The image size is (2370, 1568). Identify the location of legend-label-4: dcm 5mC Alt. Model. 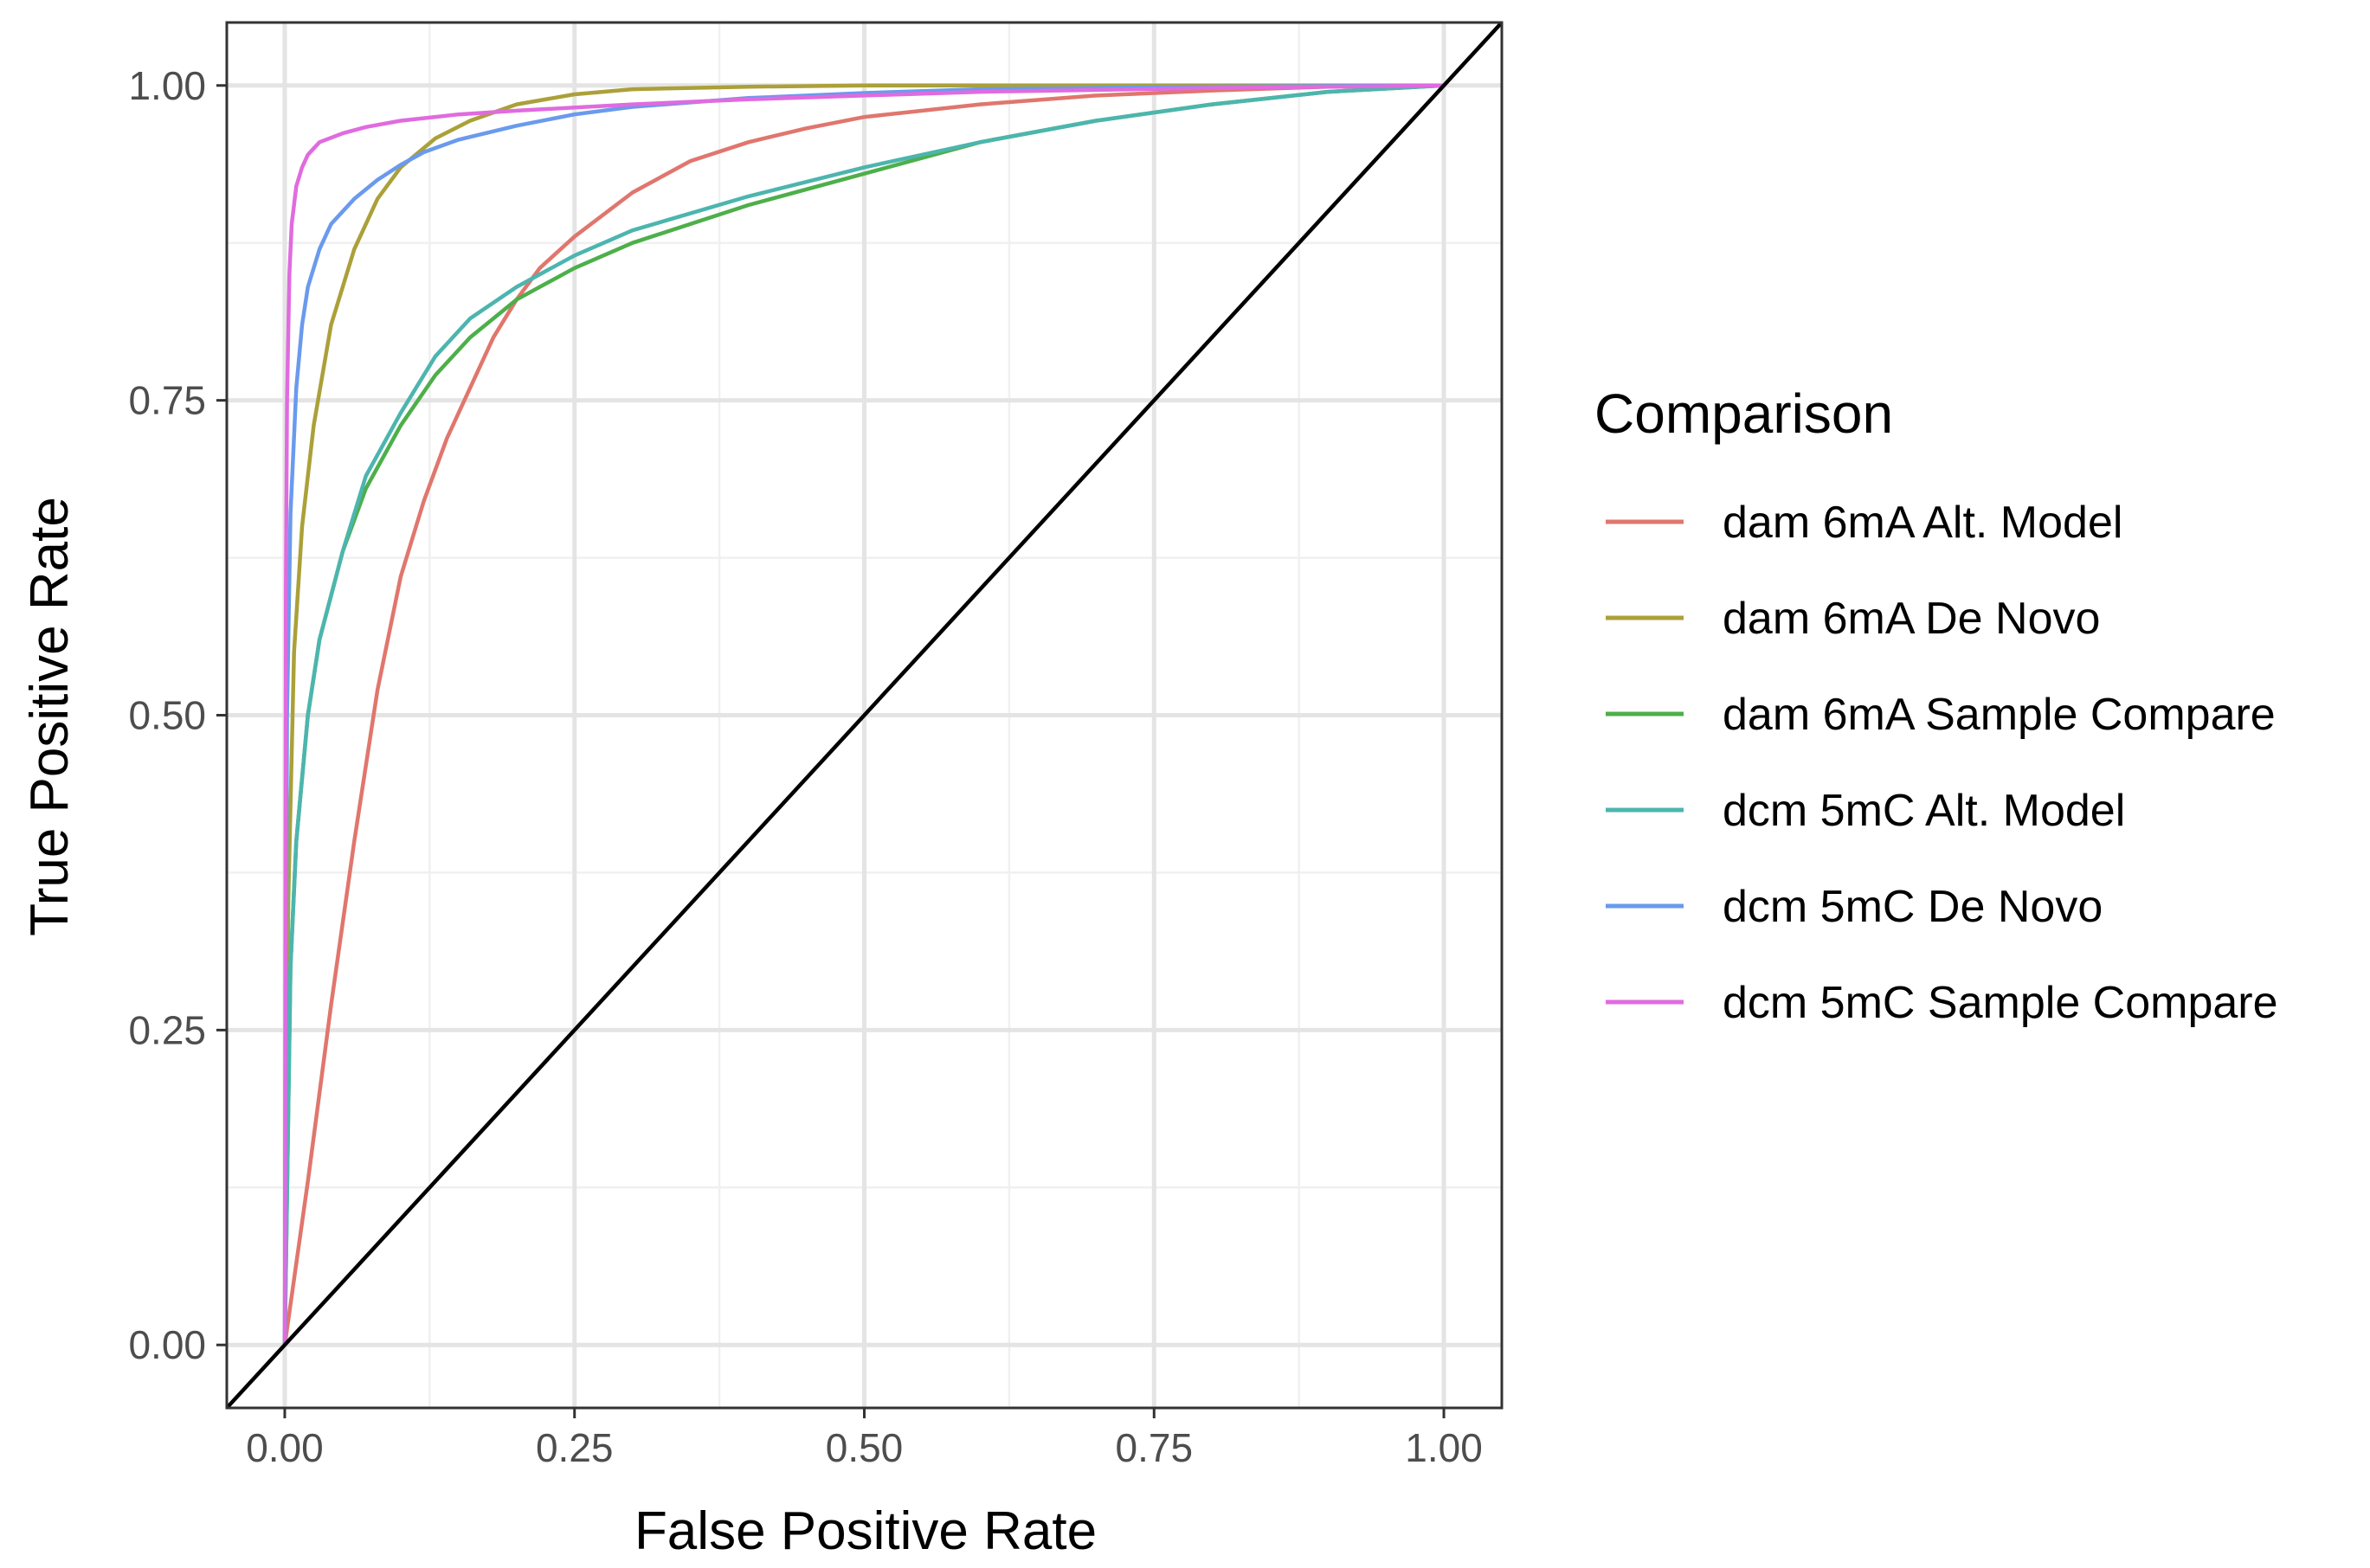
(1924, 811).